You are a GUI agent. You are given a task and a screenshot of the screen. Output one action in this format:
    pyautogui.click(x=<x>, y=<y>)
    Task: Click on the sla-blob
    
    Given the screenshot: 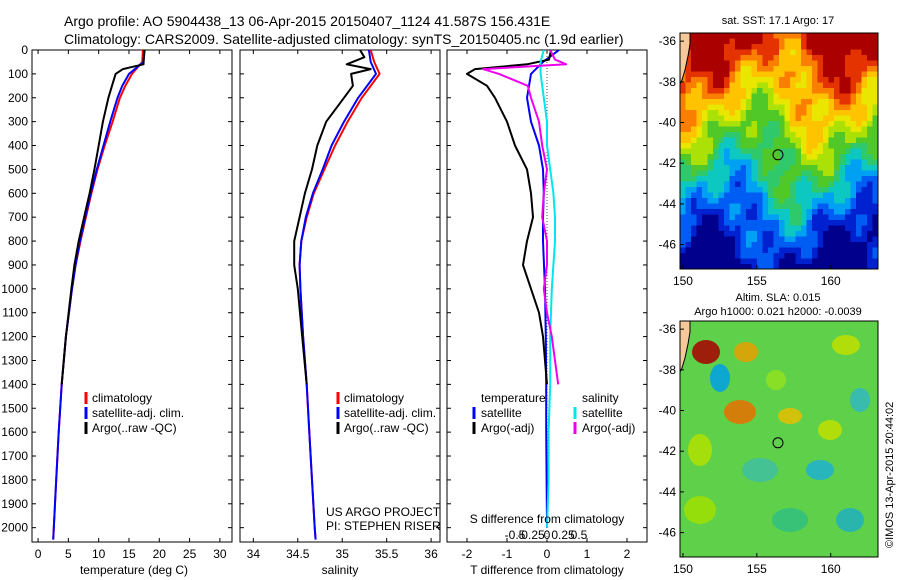 What is the action you would take?
    pyautogui.click(x=700, y=510)
    